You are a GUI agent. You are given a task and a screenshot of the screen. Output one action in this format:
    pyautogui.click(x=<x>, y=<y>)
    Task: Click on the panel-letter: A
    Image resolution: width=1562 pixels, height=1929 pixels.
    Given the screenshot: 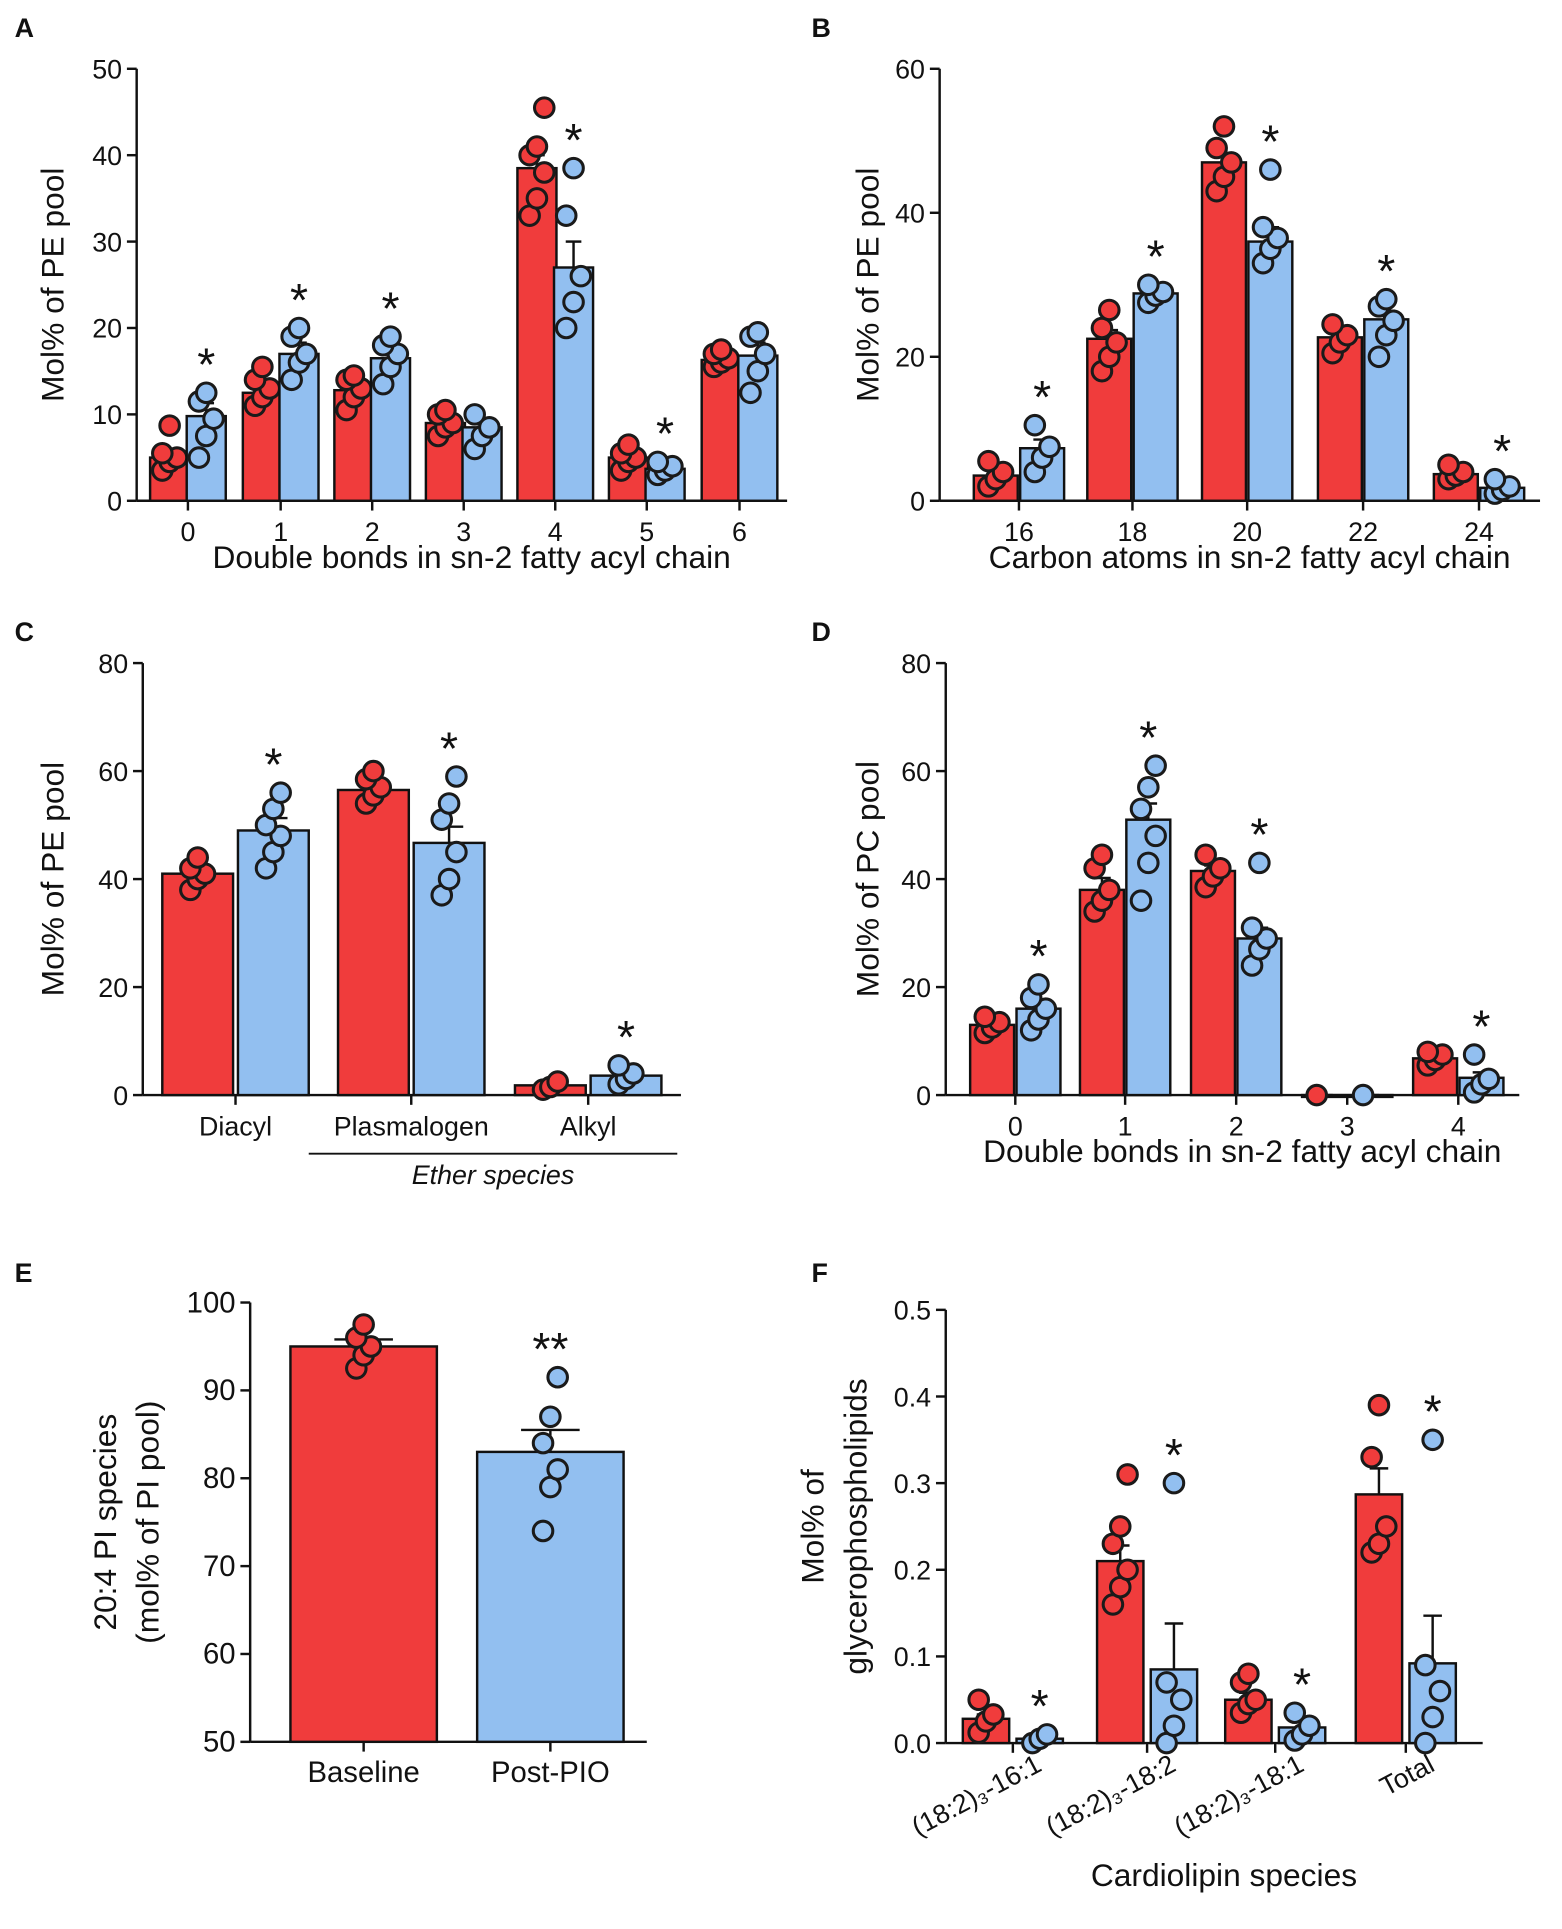 What is the action you would take?
    pyautogui.click(x=24, y=28)
    